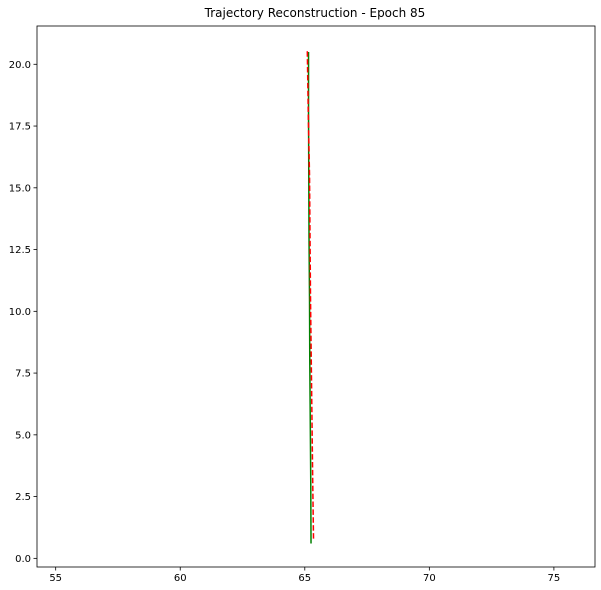 This screenshot has height=590, width=601. I want to click on x-tick-label: 65, so click(304, 578).